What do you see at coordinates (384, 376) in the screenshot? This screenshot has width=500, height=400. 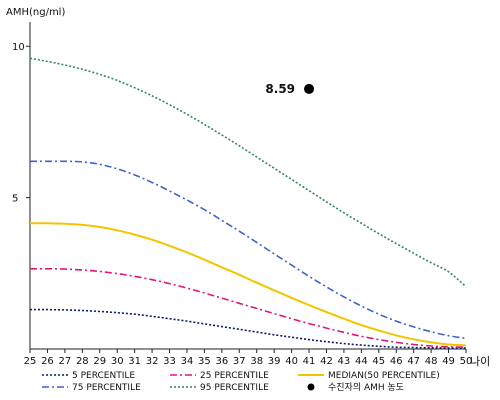 I see `legend-label-3: MEDIAN(50 PERCENTILE)` at bounding box center [384, 376].